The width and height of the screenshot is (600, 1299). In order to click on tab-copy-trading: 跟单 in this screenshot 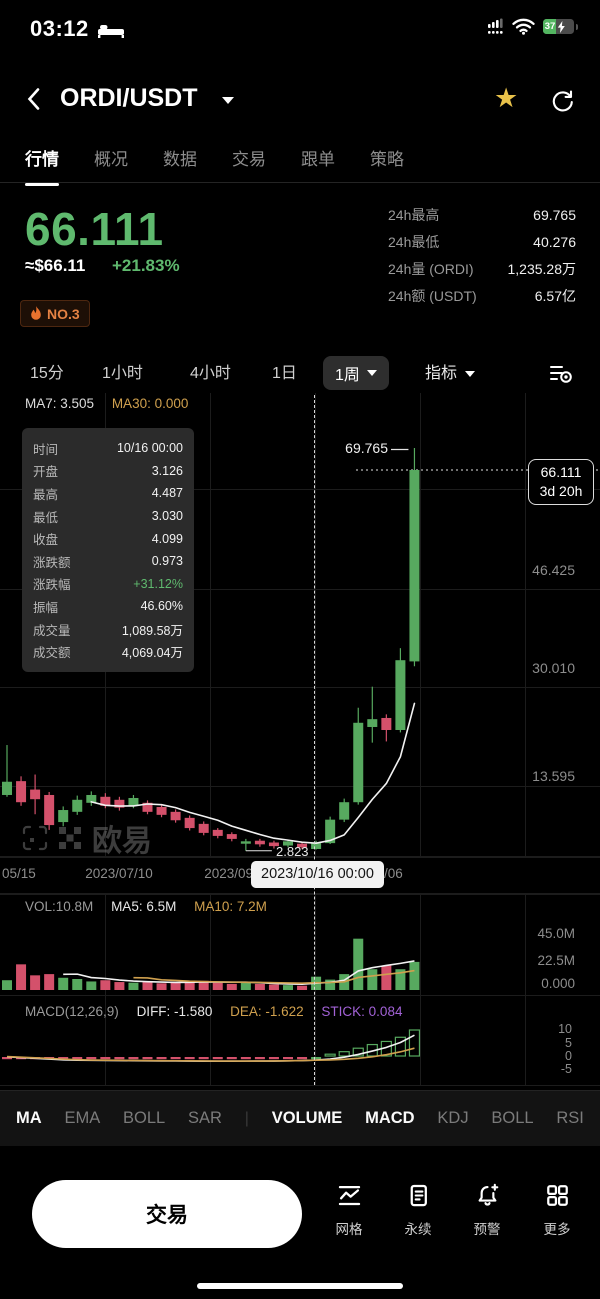, I will do `click(318, 159)`.